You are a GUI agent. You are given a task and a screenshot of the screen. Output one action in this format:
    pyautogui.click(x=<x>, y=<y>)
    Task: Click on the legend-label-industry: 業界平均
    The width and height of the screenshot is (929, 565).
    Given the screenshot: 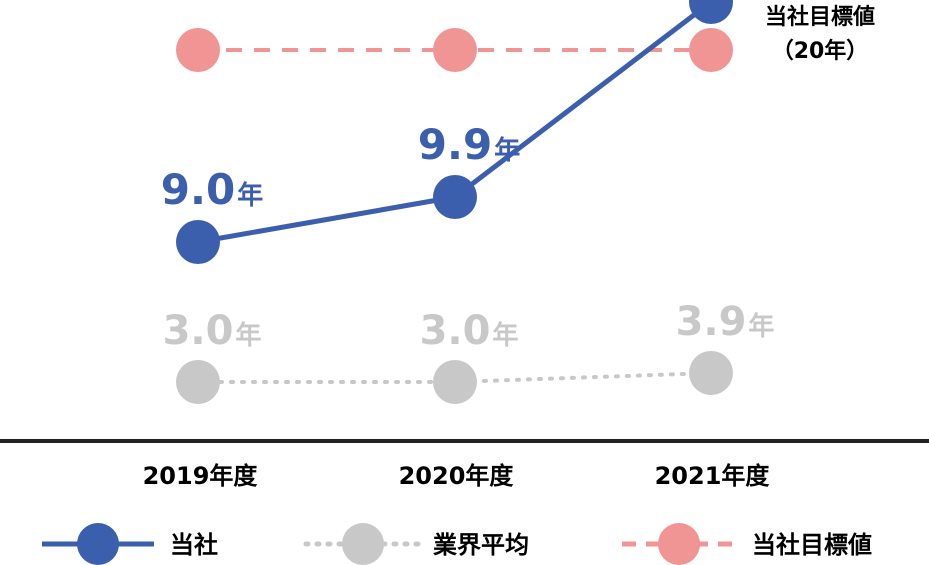 What is the action you would take?
    pyautogui.click(x=481, y=545)
    